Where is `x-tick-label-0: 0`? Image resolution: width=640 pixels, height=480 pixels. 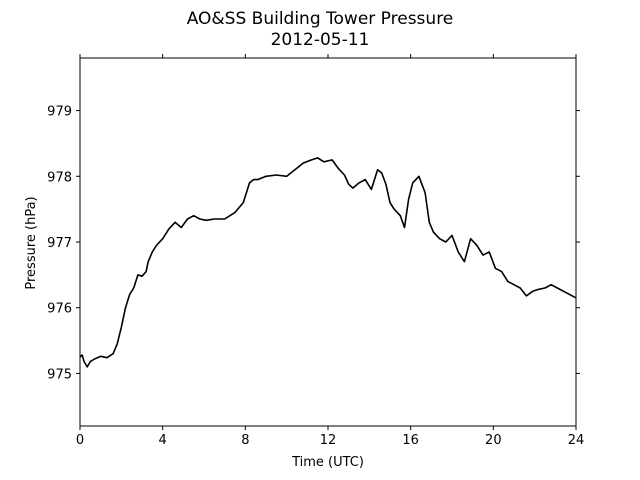
x-tick-label-0: 0 is located at coordinates (80, 440).